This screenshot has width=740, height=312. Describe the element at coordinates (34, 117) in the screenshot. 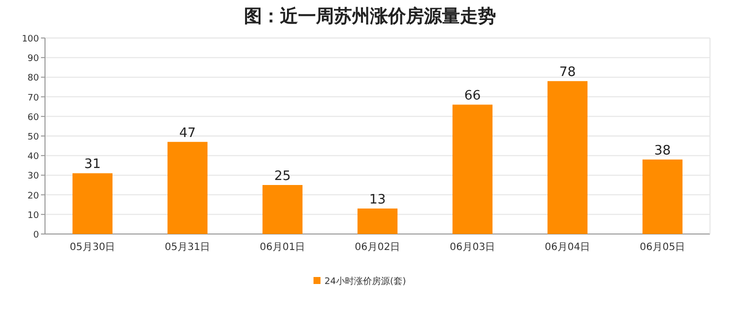

I see `y-tick-label: 60` at that location.